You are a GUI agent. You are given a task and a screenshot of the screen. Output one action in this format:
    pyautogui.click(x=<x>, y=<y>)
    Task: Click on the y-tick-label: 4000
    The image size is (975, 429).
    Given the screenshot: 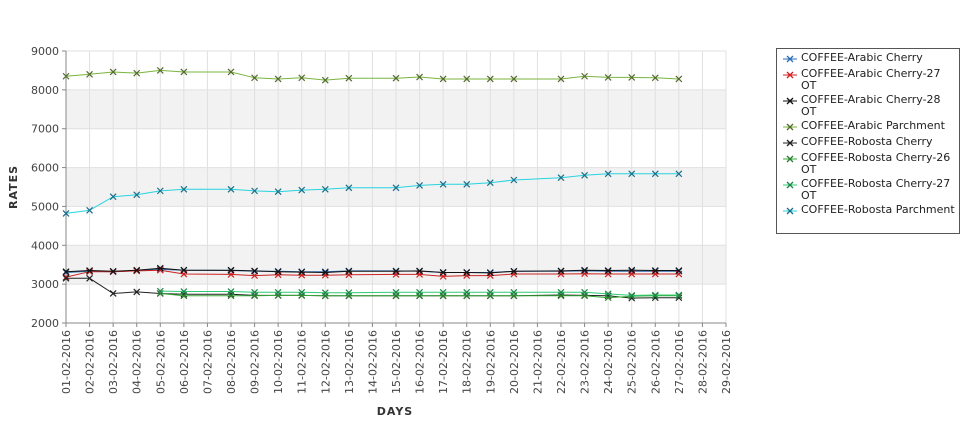 What is the action you would take?
    pyautogui.click(x=45, y=245)
    